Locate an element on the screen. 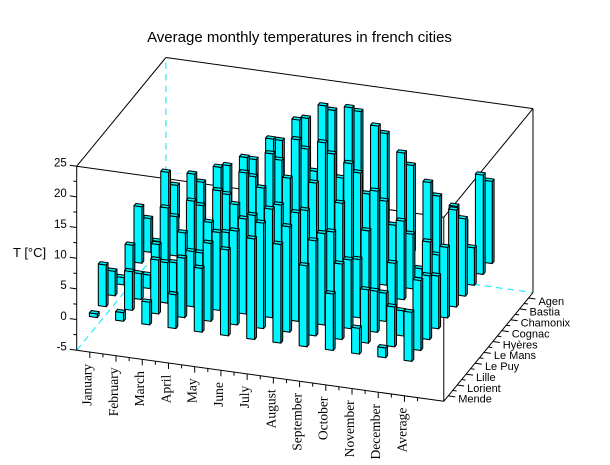  svg-text: January is located at coordinates (87, 385).